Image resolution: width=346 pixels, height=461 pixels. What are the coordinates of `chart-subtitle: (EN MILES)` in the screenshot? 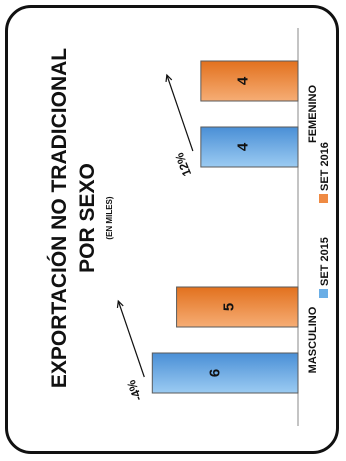 It's located at (109, 217).